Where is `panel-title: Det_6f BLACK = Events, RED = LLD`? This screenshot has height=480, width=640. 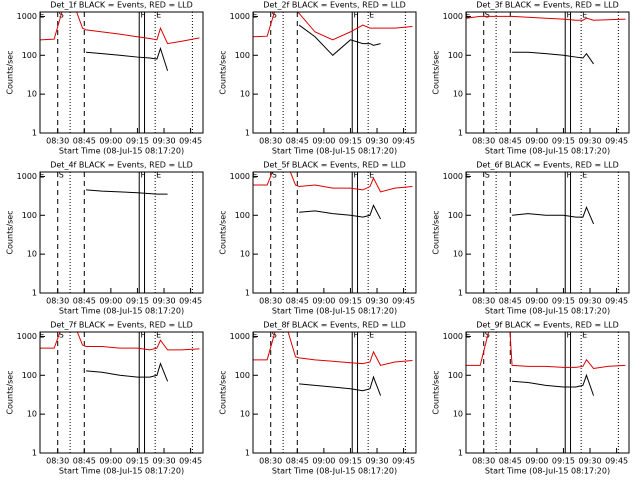 panel-title: Det_6f BLACK = Events, RED = LLD is located at coordinates (547, 165).